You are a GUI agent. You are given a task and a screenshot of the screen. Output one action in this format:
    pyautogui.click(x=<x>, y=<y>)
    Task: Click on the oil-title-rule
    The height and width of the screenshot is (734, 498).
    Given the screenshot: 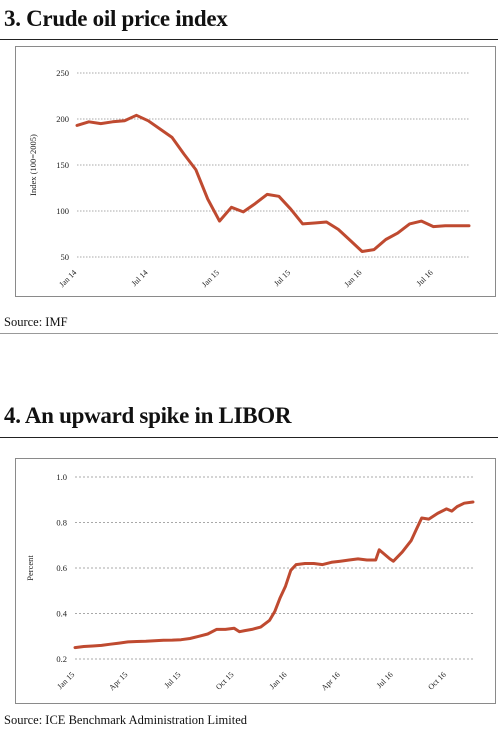 What is the action you would take?
    pyautogui.click(x=249, y=39)
    